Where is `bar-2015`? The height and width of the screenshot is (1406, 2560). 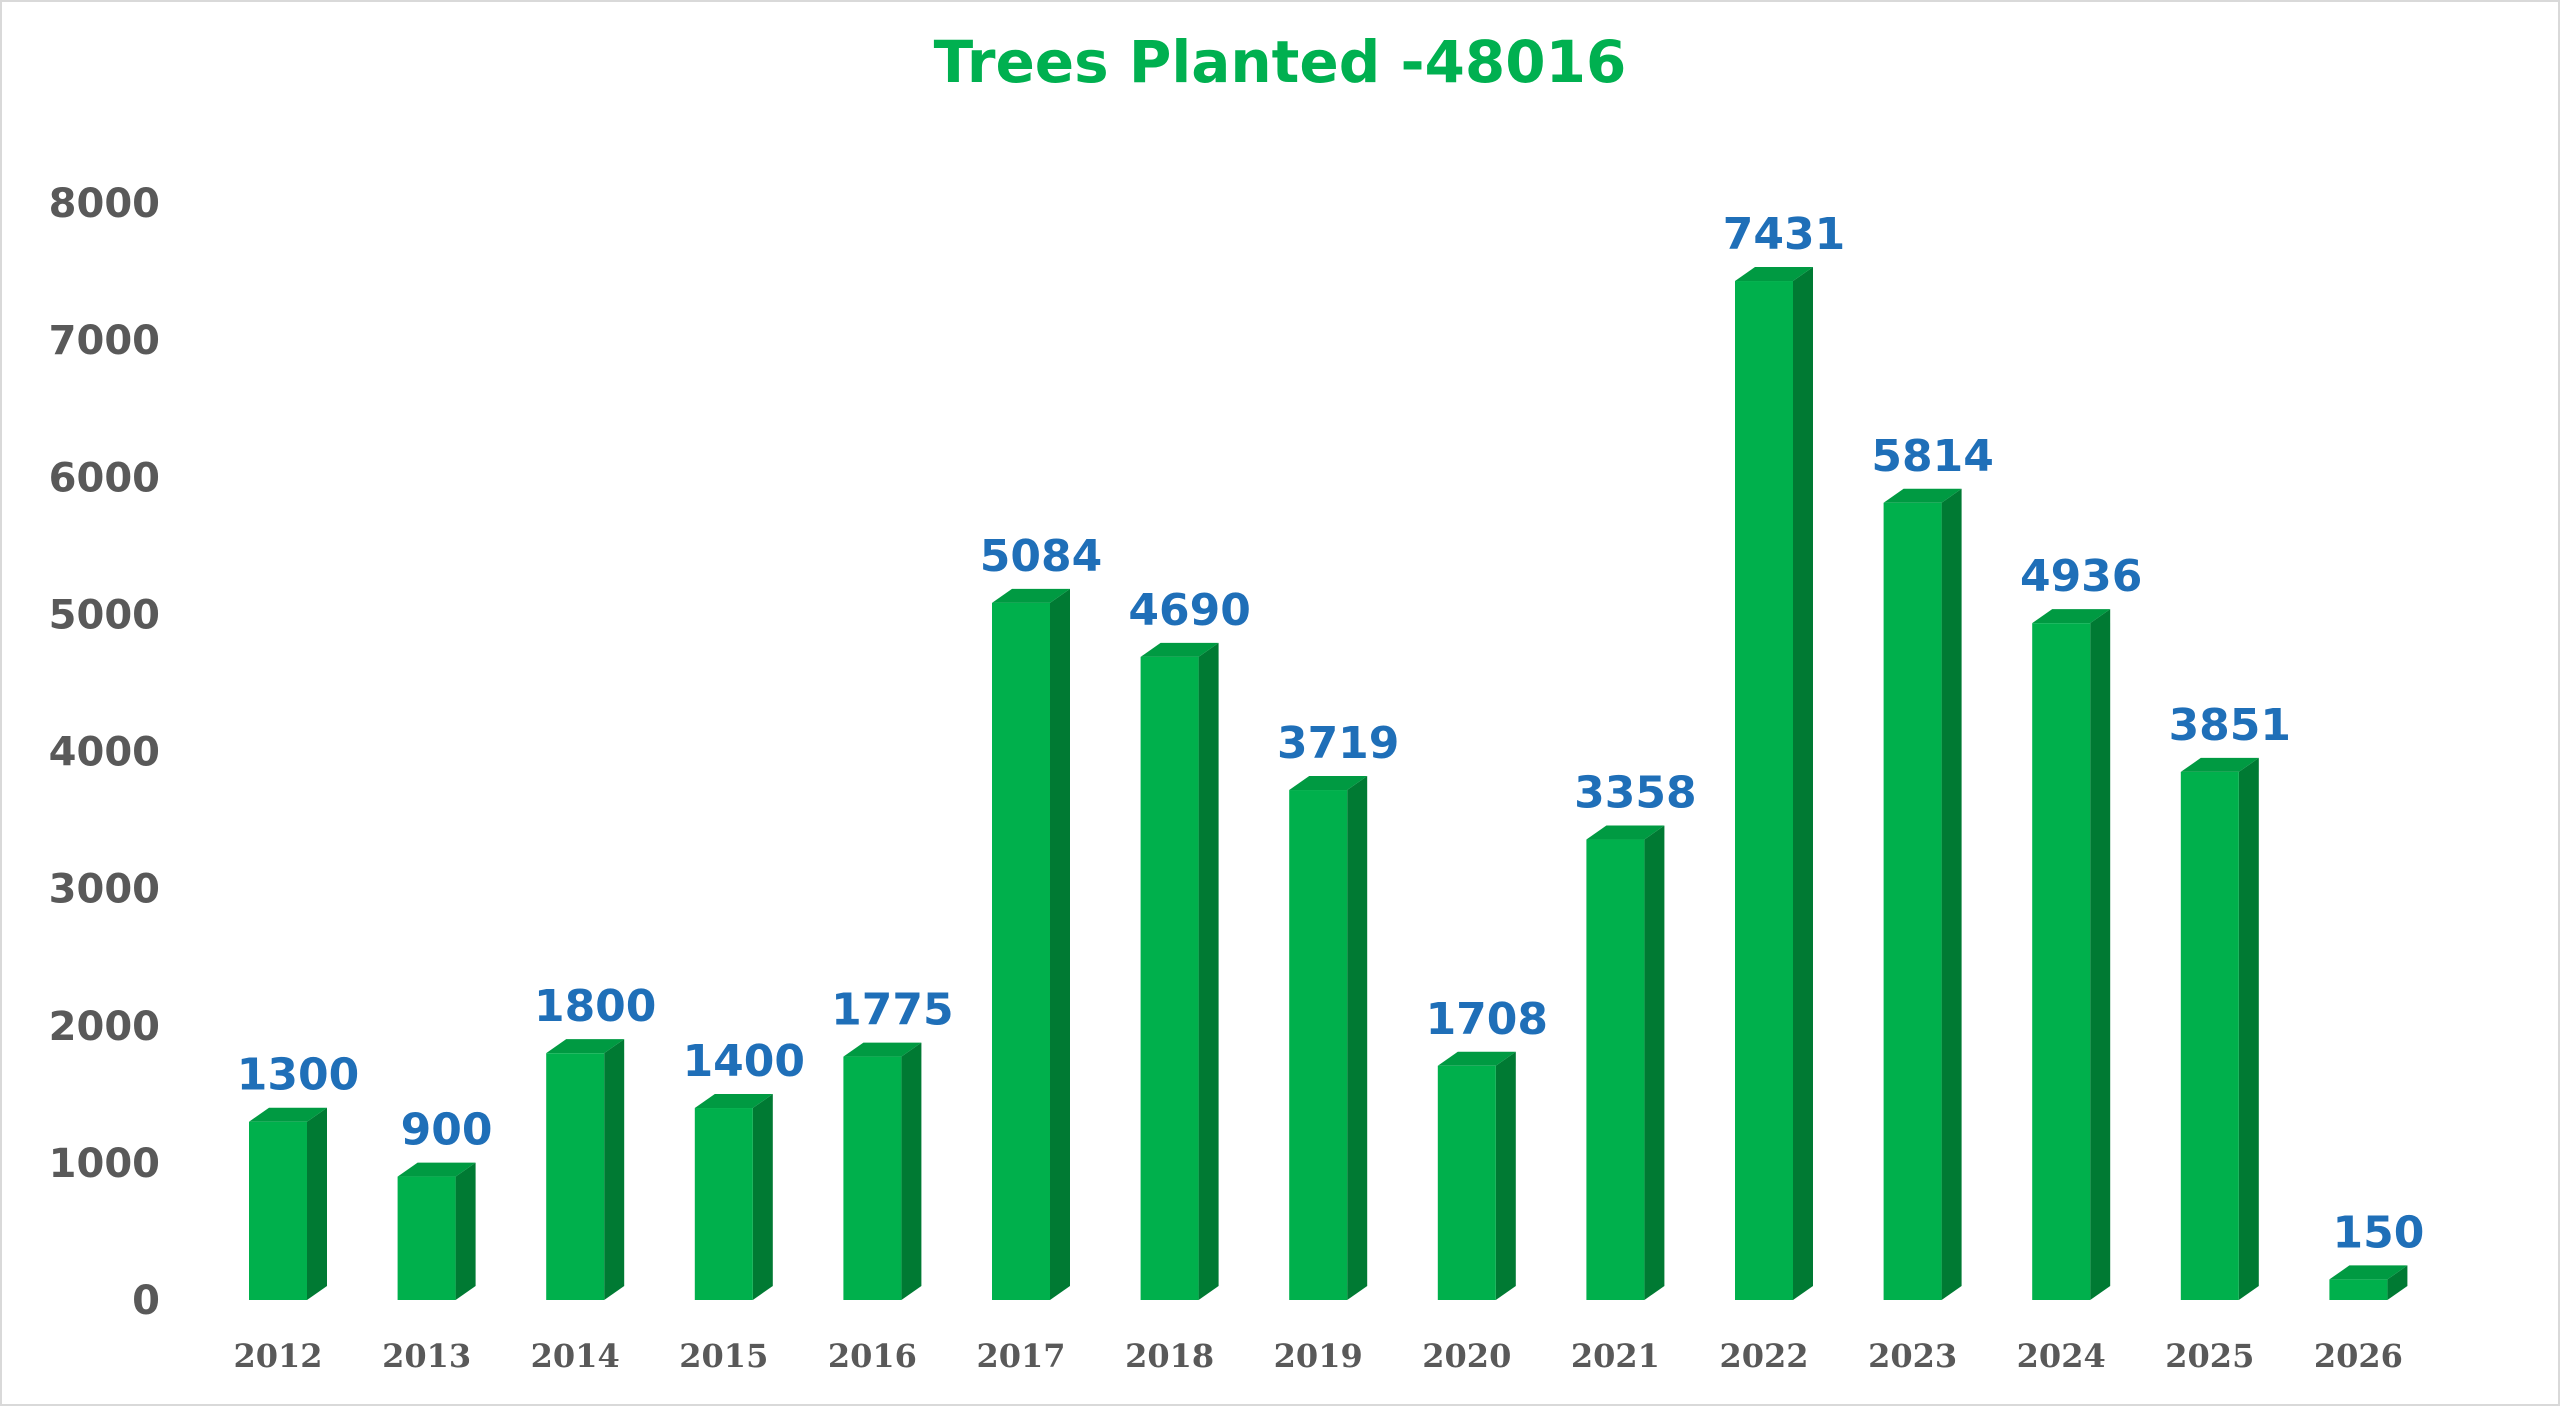
bar-2015 is located at coordinates (733, 1197).